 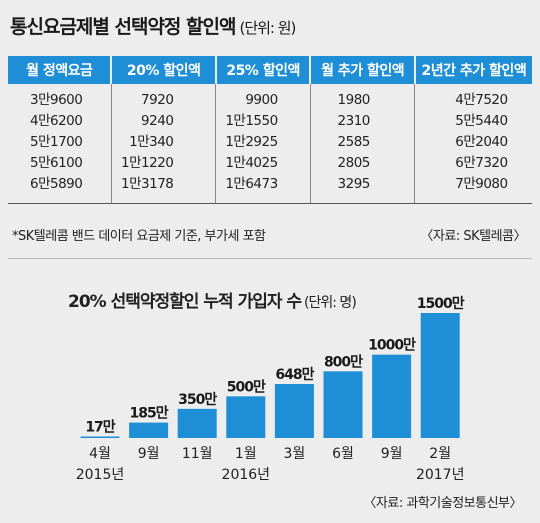 I want to click on chart-title-text: 20% 선택약정할인 누적 가입자 수, so click(x=185, y=302).